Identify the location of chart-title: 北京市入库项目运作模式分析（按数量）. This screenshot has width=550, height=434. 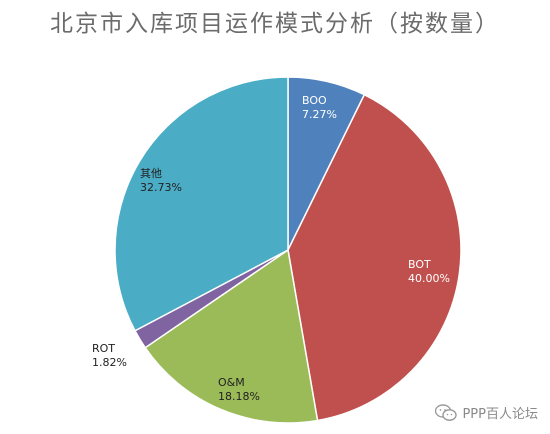
(275, 24).